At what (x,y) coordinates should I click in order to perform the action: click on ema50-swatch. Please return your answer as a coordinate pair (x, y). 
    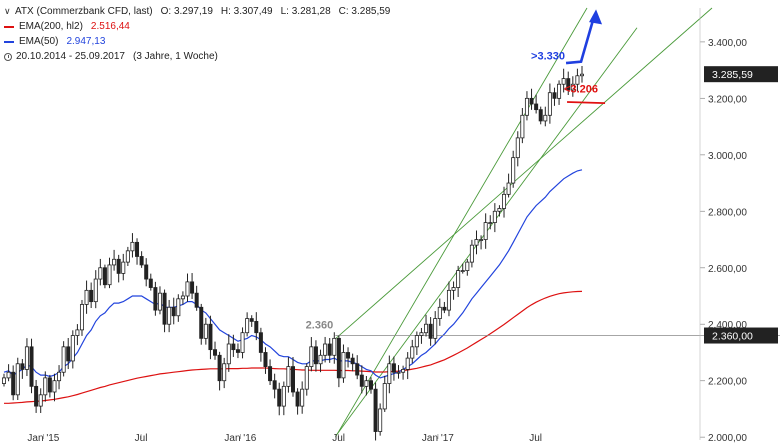
    Looking at the image, I should click on (9, 41).